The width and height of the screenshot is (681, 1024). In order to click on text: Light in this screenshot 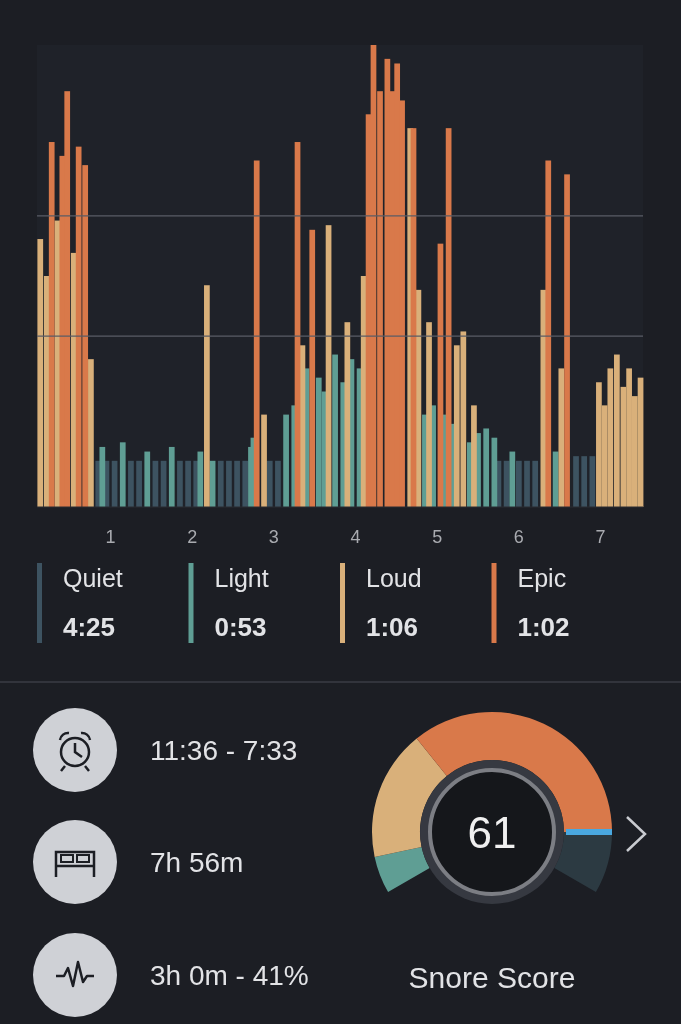, I will do `click(241, 578)`.